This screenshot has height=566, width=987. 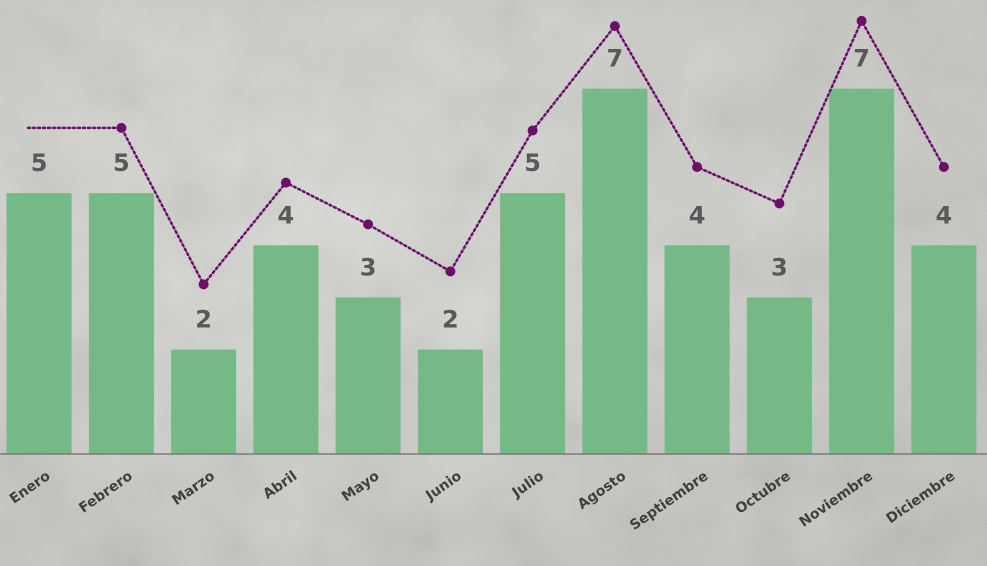 What do you see at coordinates (450, 401) in the screenshot?
I see `bar-junio` at bounding box center [450, 401].